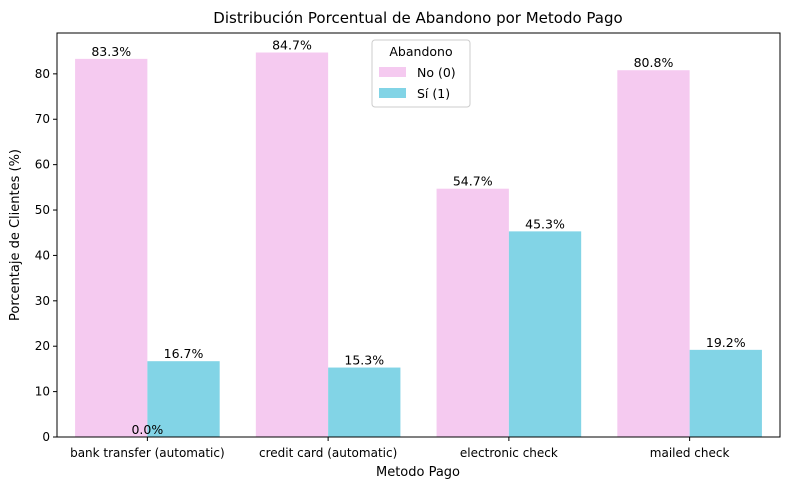 This screenshot has width=790, height=490. Describe the element at coordinates (292, 45) in the screenshot. I see `bar-value-label: 84.7%` at that location.